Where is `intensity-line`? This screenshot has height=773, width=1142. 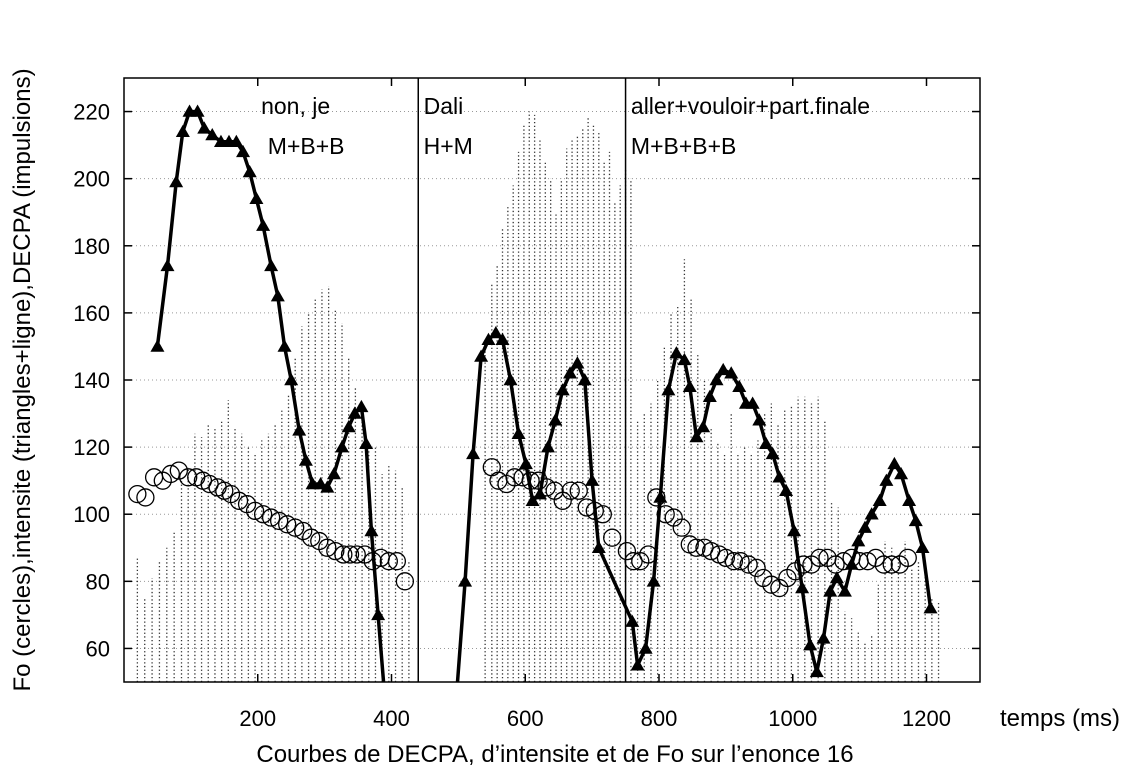
intensity-line is located at coordinates (270, 395).